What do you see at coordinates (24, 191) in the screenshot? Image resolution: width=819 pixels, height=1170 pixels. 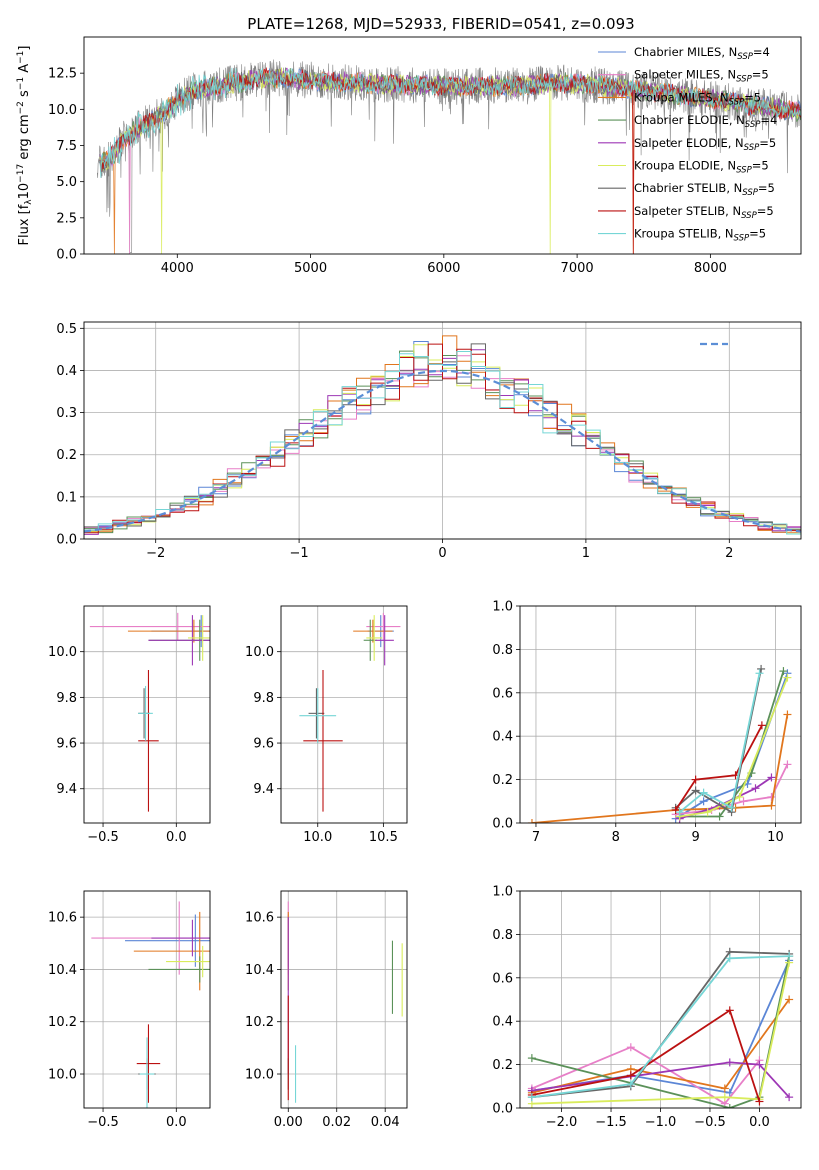 I see `y-axis-label-part: 10` at bounding box center [24, 191].